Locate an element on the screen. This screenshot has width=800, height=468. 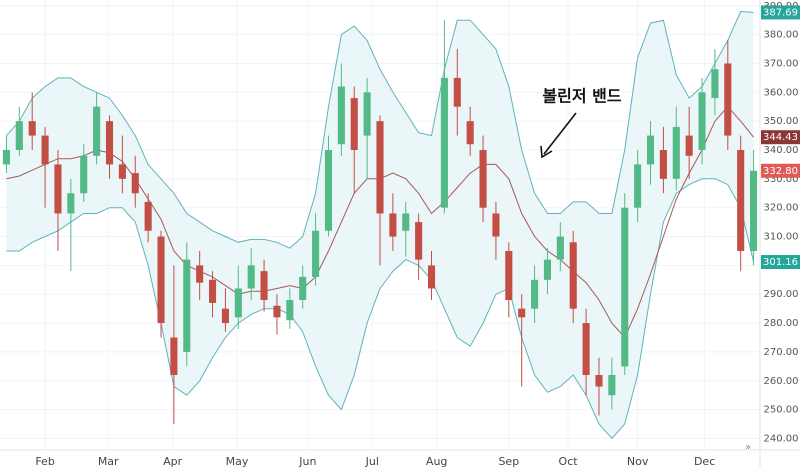
x-tick-label: Sep is located at coordinates (508, 461).